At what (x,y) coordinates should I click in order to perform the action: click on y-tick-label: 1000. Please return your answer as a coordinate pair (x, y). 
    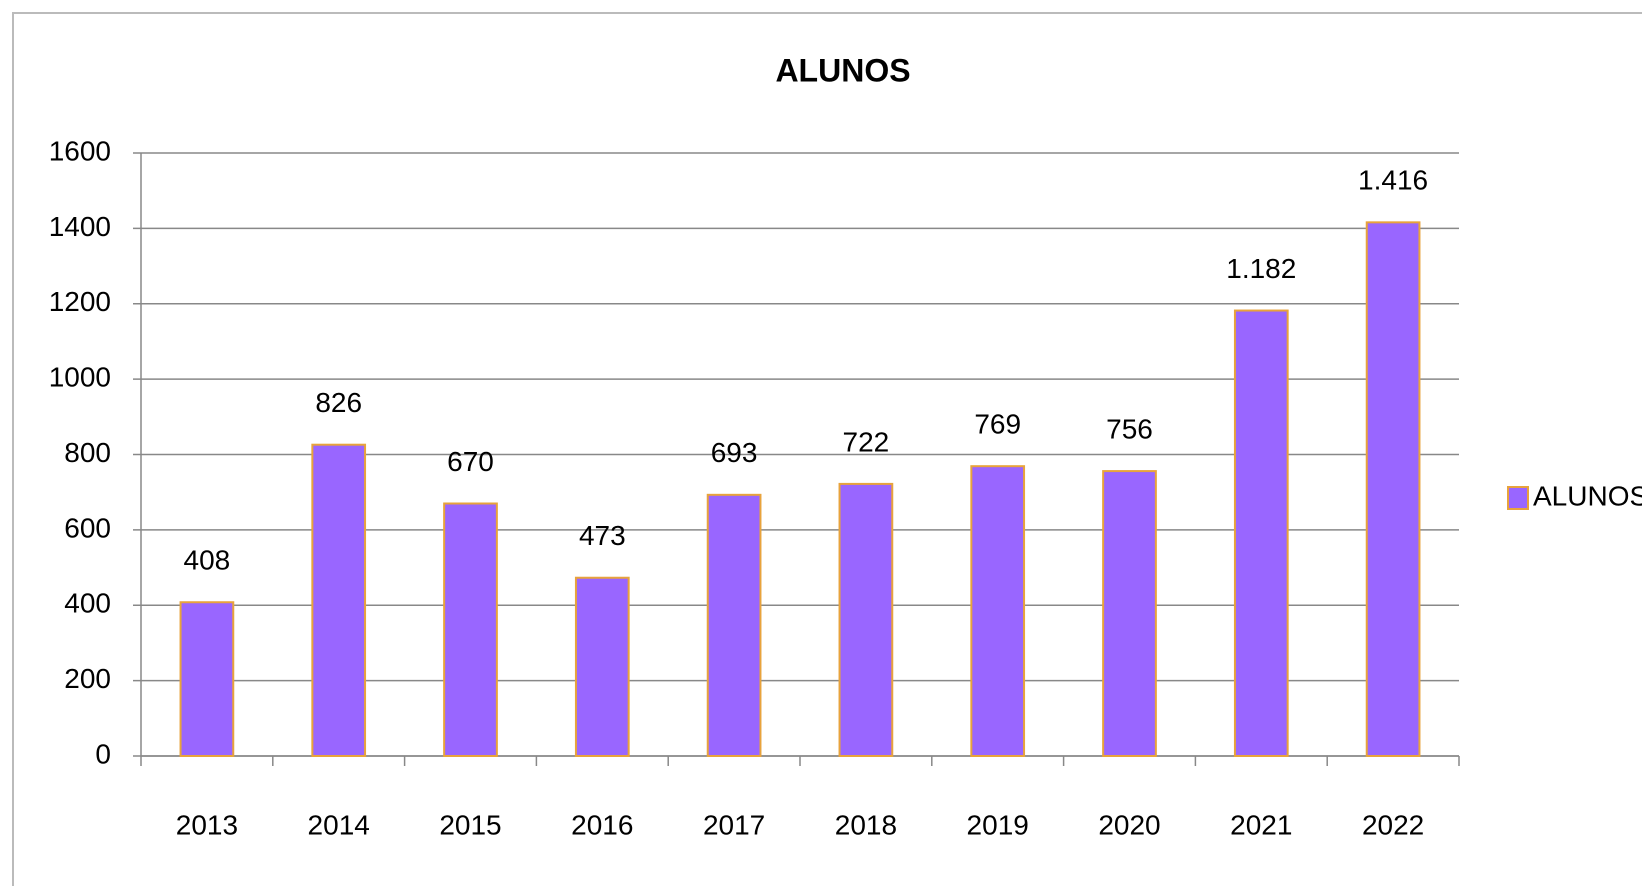
    Looking at the image, I should click on (80, 377).